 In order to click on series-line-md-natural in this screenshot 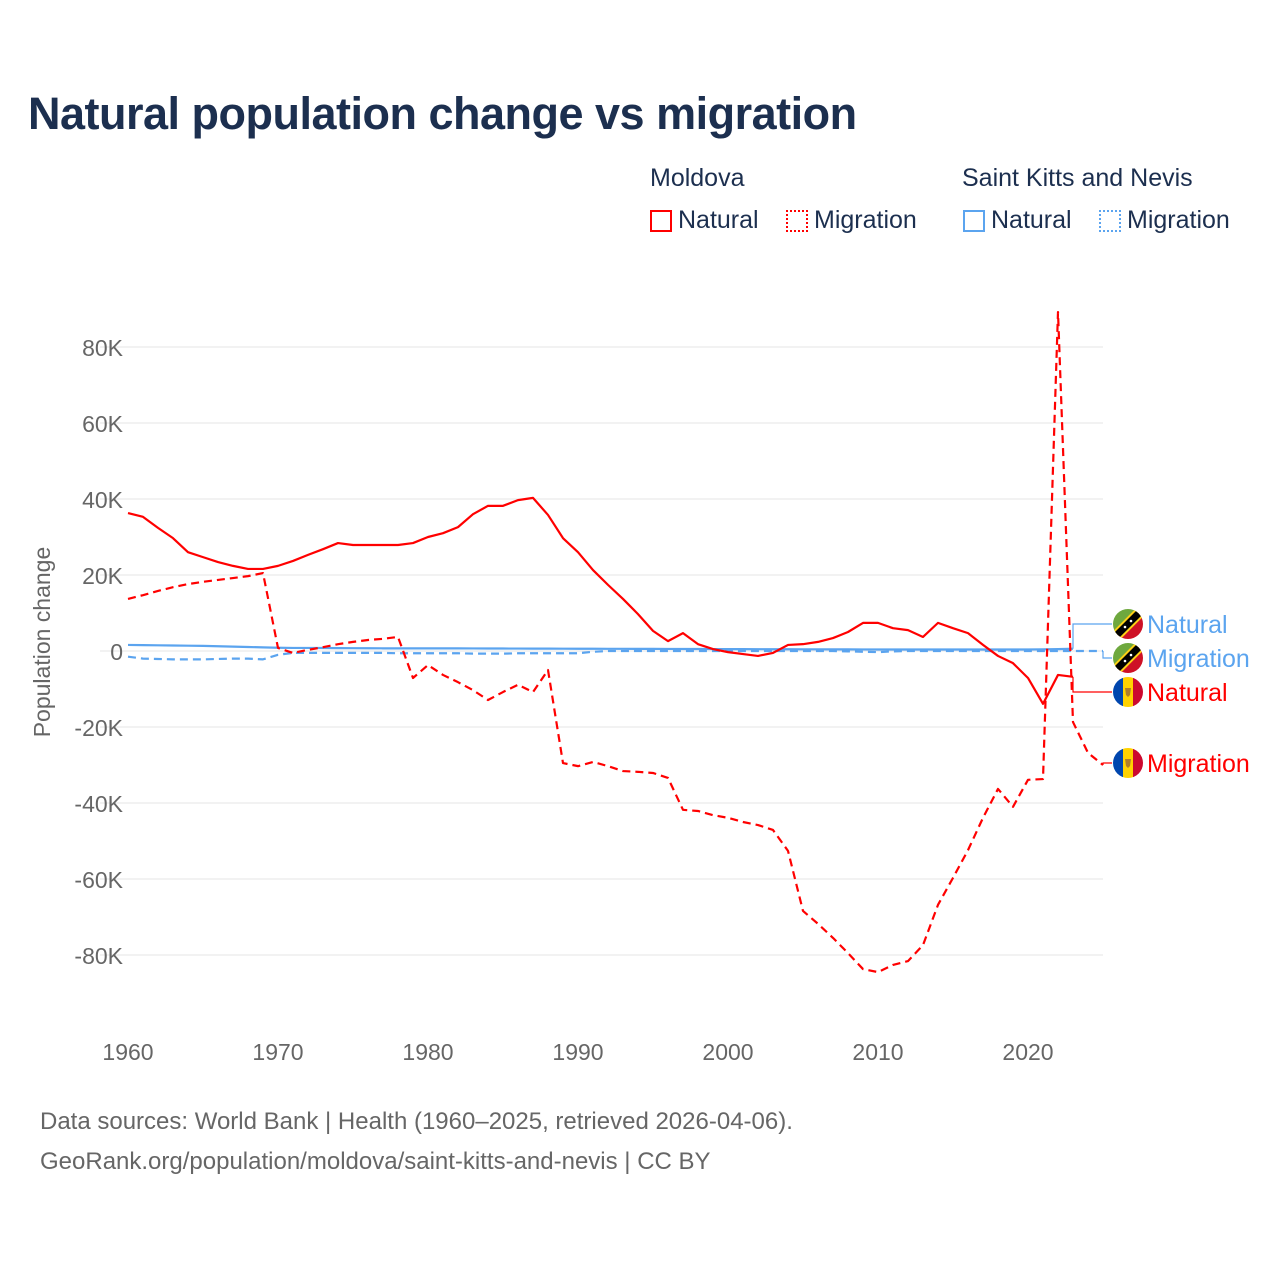, I will do `click(600, 600)`.